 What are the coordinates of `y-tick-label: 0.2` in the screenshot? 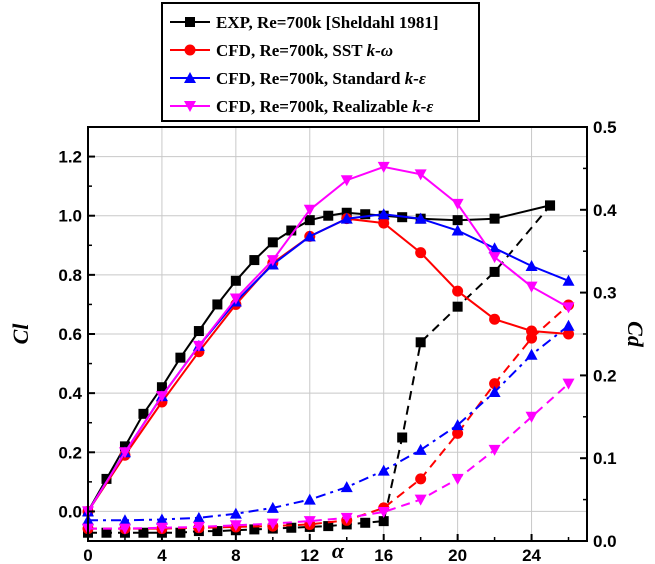 It's located at (70, 452).